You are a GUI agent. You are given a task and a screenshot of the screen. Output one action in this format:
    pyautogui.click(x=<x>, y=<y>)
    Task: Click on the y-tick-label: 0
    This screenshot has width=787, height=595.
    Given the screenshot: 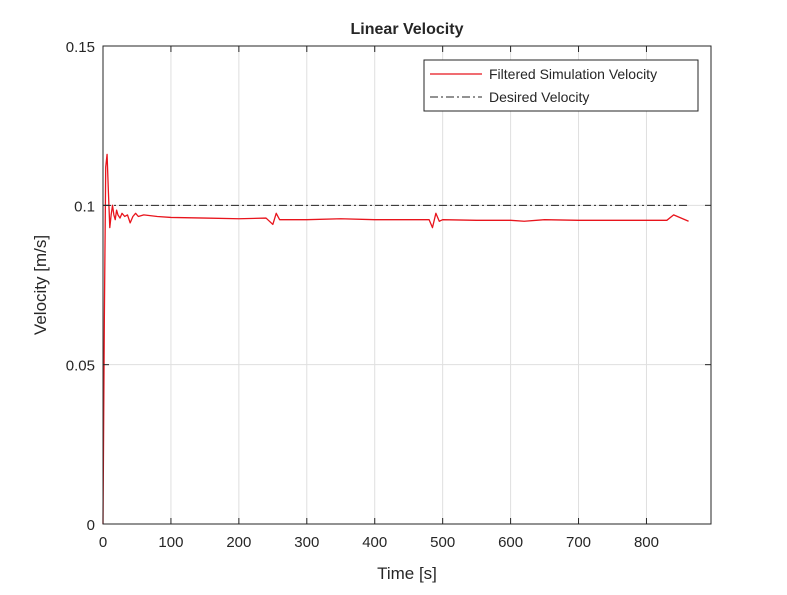 What is the action you would take?
    pyautogui.click(x=91, y=525)
    